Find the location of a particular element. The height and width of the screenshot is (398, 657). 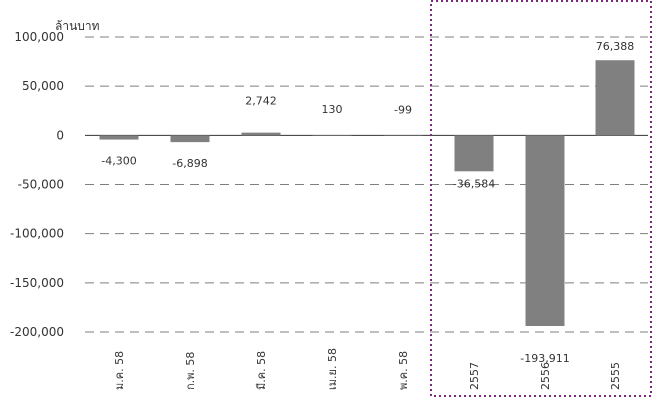

data-label: 2,742 is located at coordinates (261, 101).